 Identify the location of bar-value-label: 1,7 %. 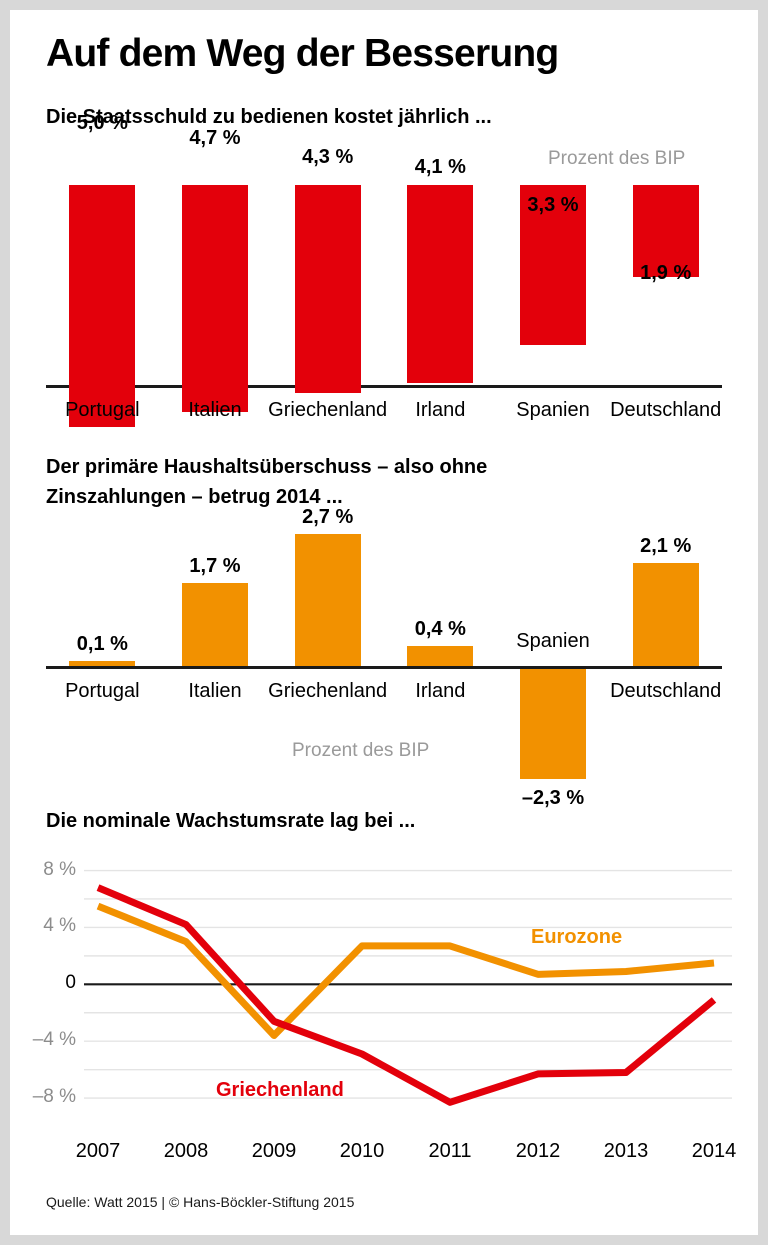
(215, 566).